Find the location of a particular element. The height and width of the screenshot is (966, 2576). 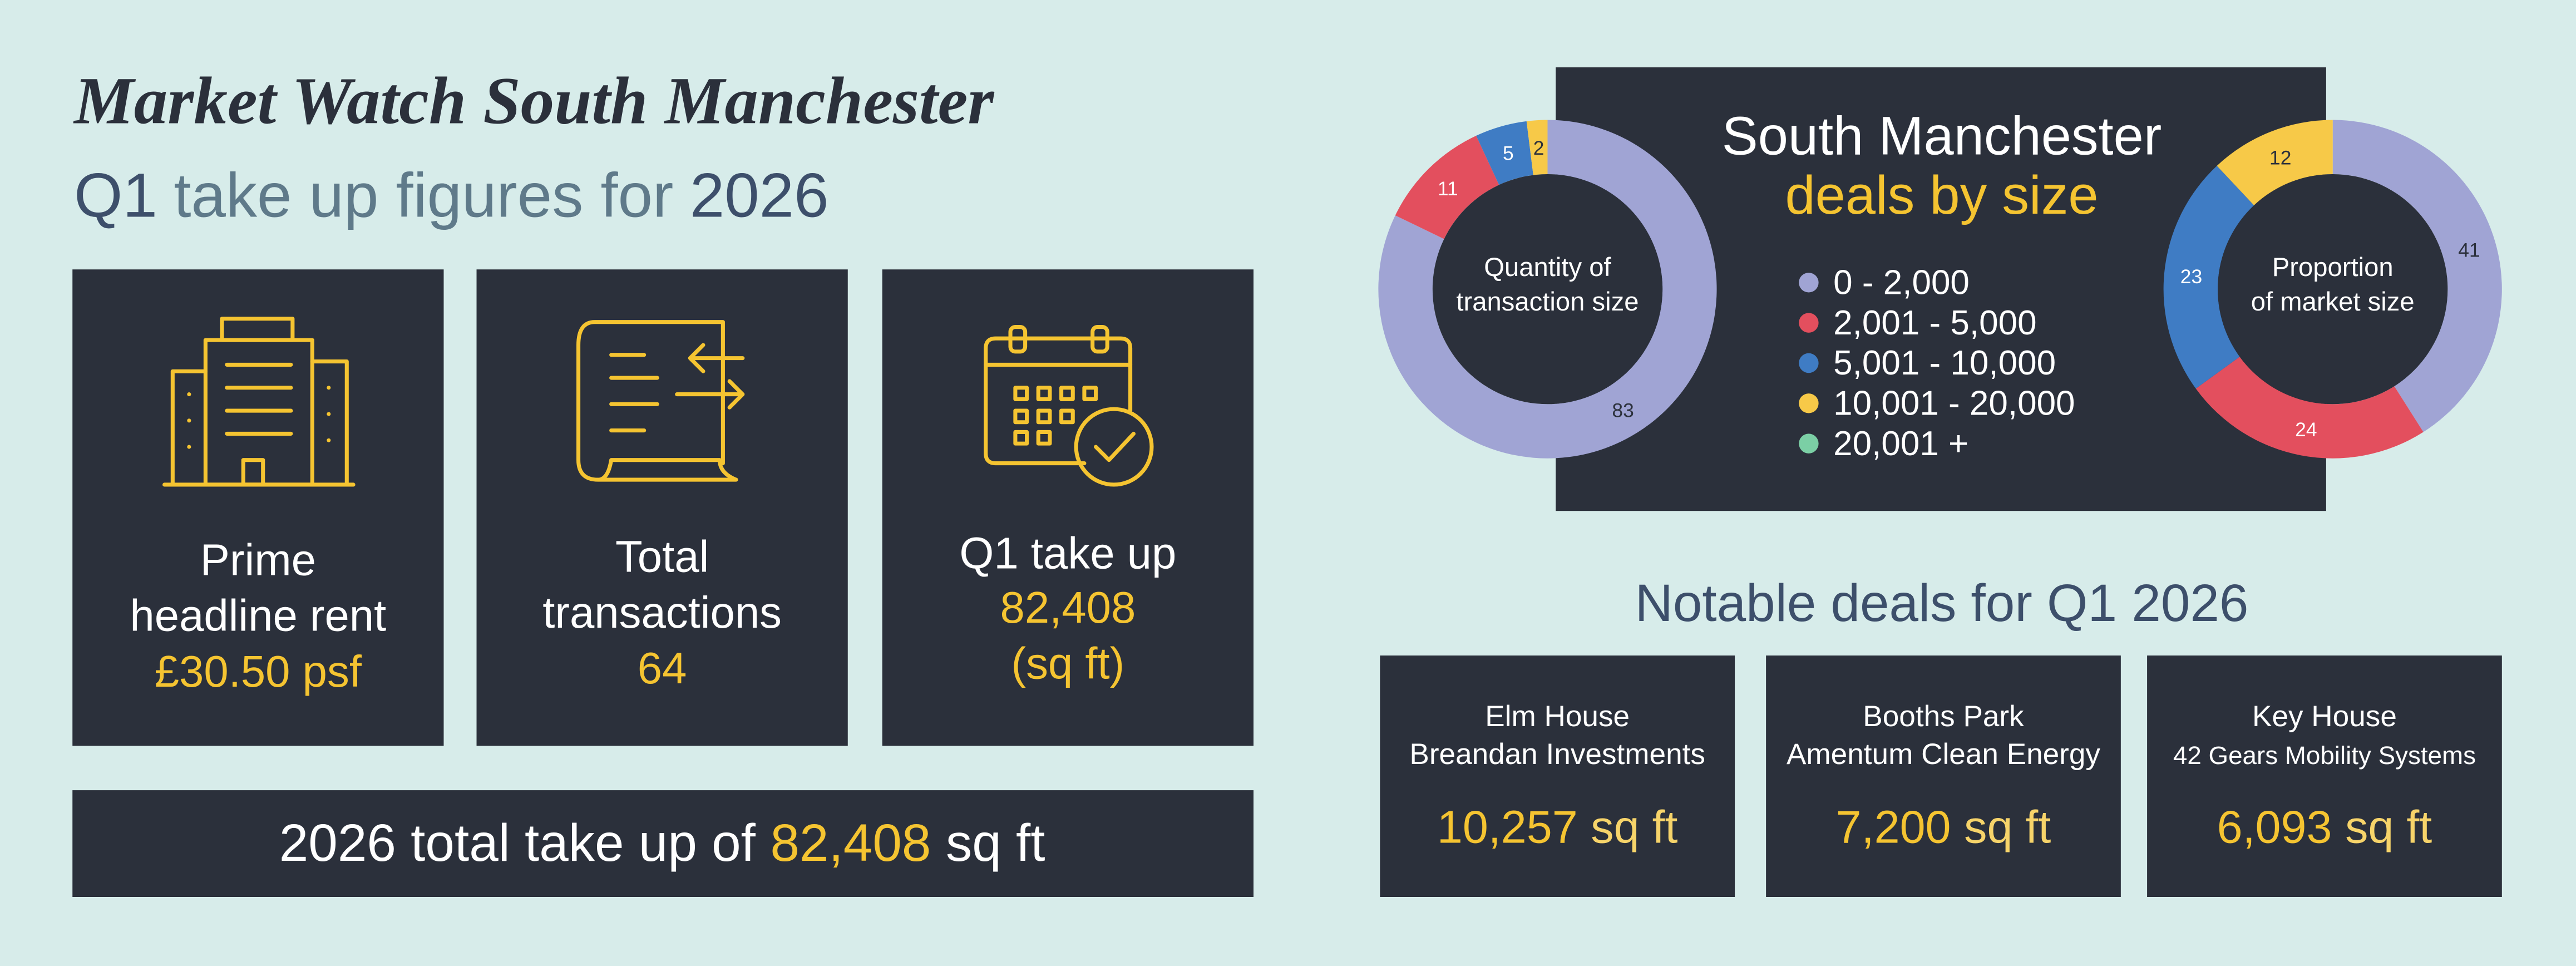

data-label: 12 is located at coordinates (2280, 157).